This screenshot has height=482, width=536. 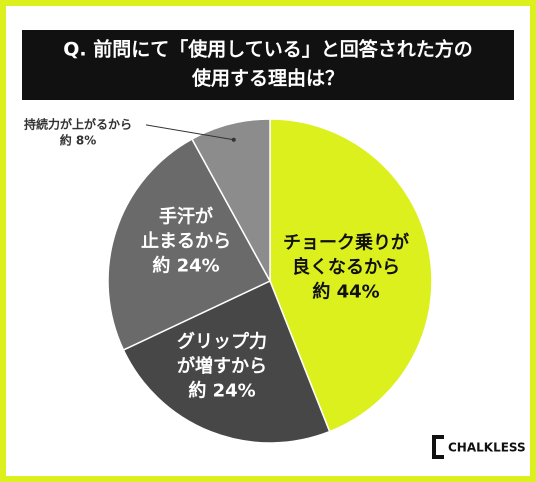 What do you see at coordinates (346, 267) in the screenshot?
I see `slice-label: 良くなるから` at bounding box center [346, 267].